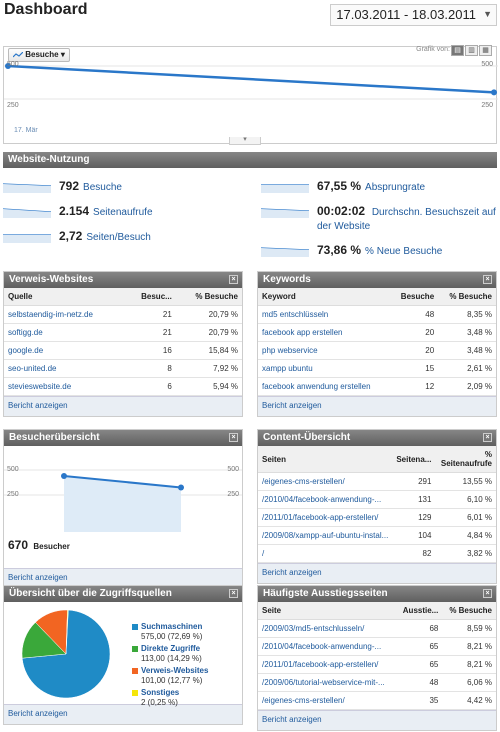  What do you see at coordinates (377, 664) in the screenshot?
I see `table-row: /2011/01/facebook-app-erstellen/65 8,21 %` at bounding box center [377, 664].